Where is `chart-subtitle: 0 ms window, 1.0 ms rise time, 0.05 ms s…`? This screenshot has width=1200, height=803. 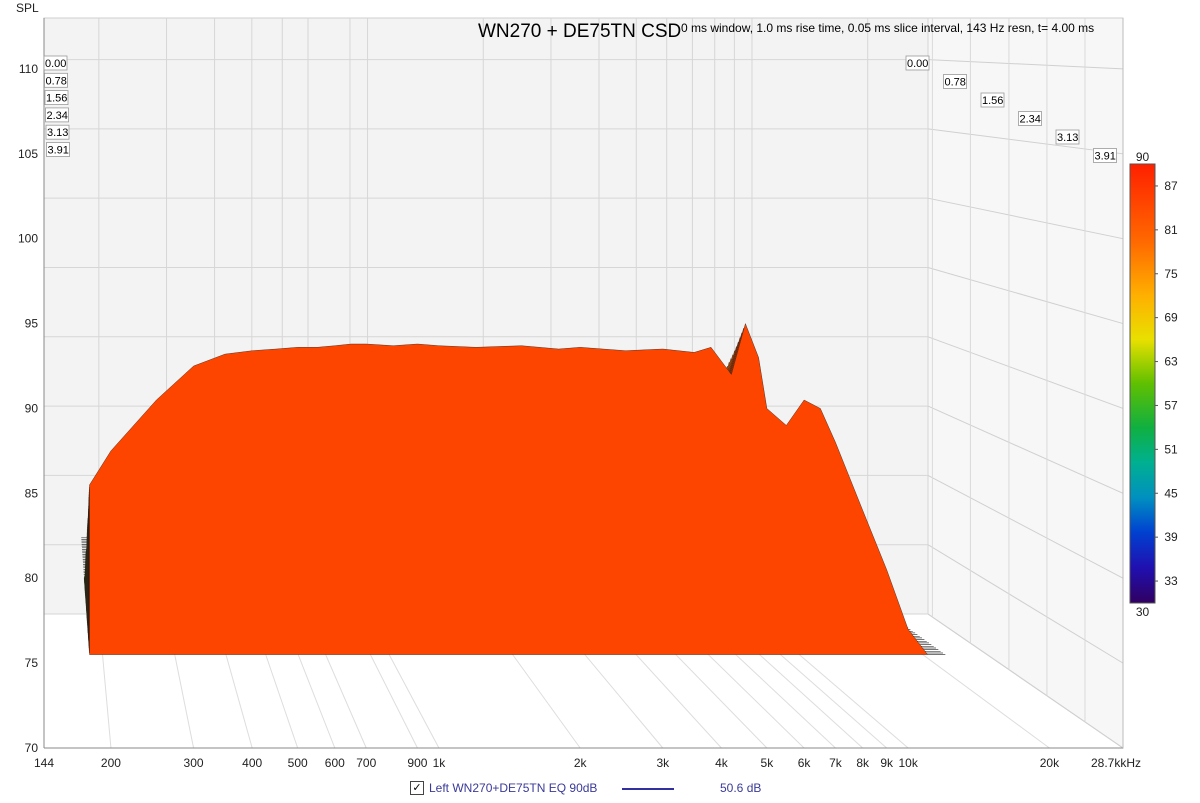
chart-subtitle: 0 ms window, 1.0 ms rise time, 0.05 ms s… is located at coordinates (887, 28).